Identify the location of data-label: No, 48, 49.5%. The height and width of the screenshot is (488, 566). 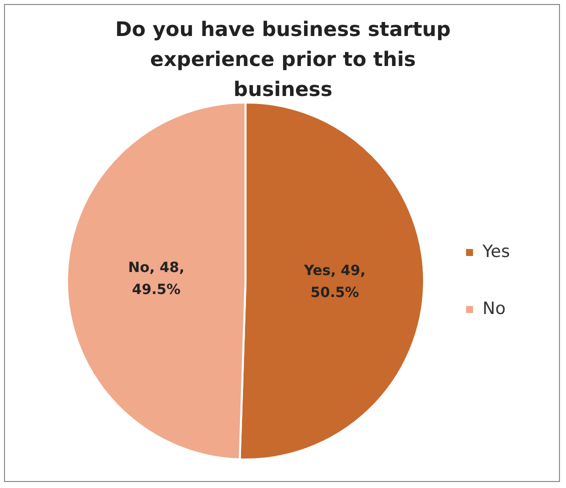
(156, 279).